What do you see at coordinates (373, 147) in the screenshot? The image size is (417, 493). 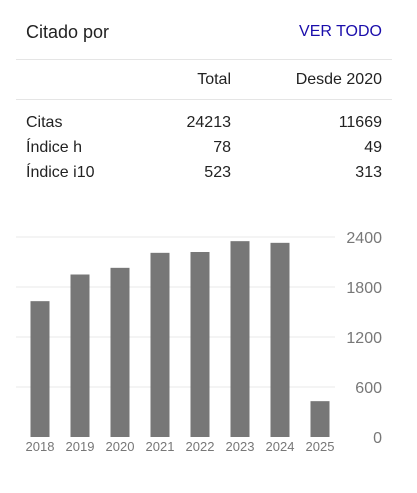 I see `row-since-value: 49` at bounding box center [373, 147].